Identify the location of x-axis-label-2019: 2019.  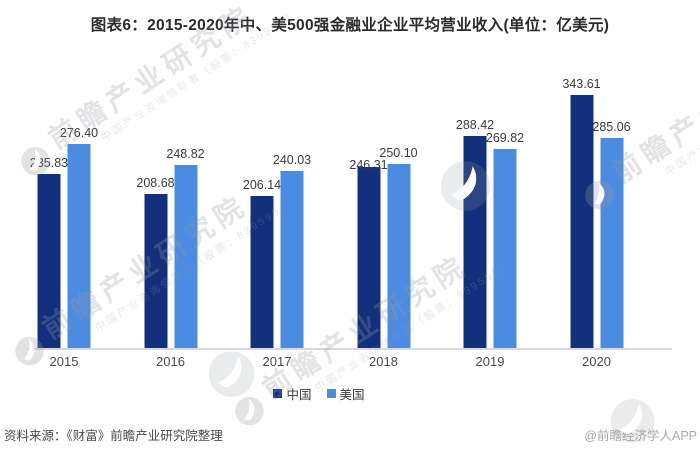
(490, 361).